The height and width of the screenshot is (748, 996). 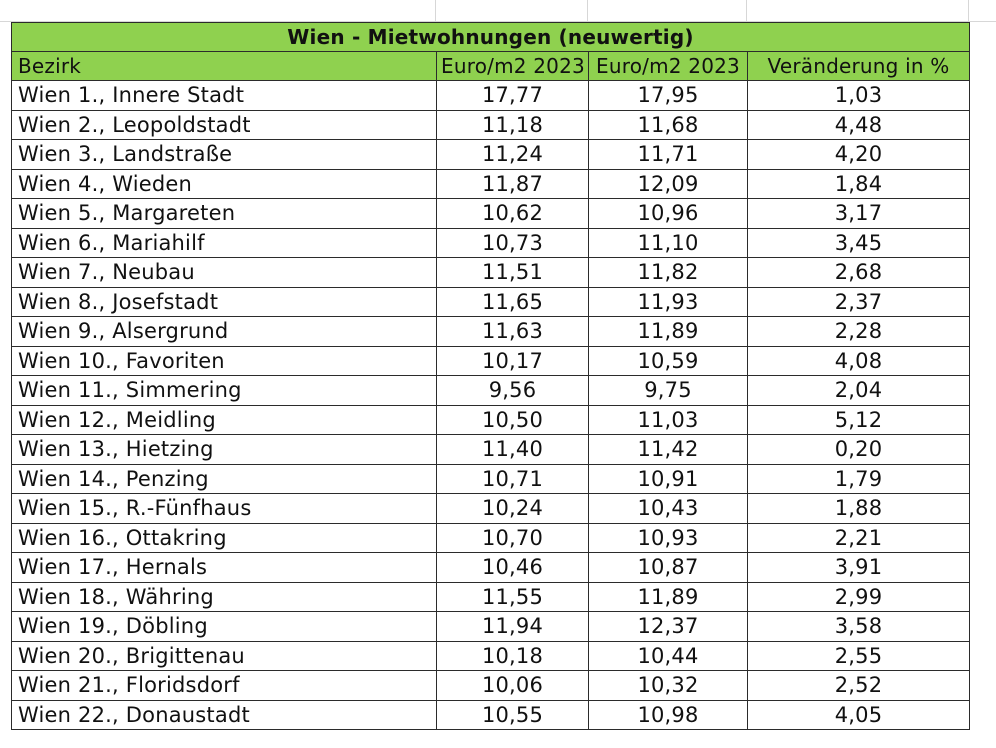 What do you see at coordinates (512, 537) in the screenshot?
I see `euro-m2-first-cell: 10,70` at bounding box center [512, 537].